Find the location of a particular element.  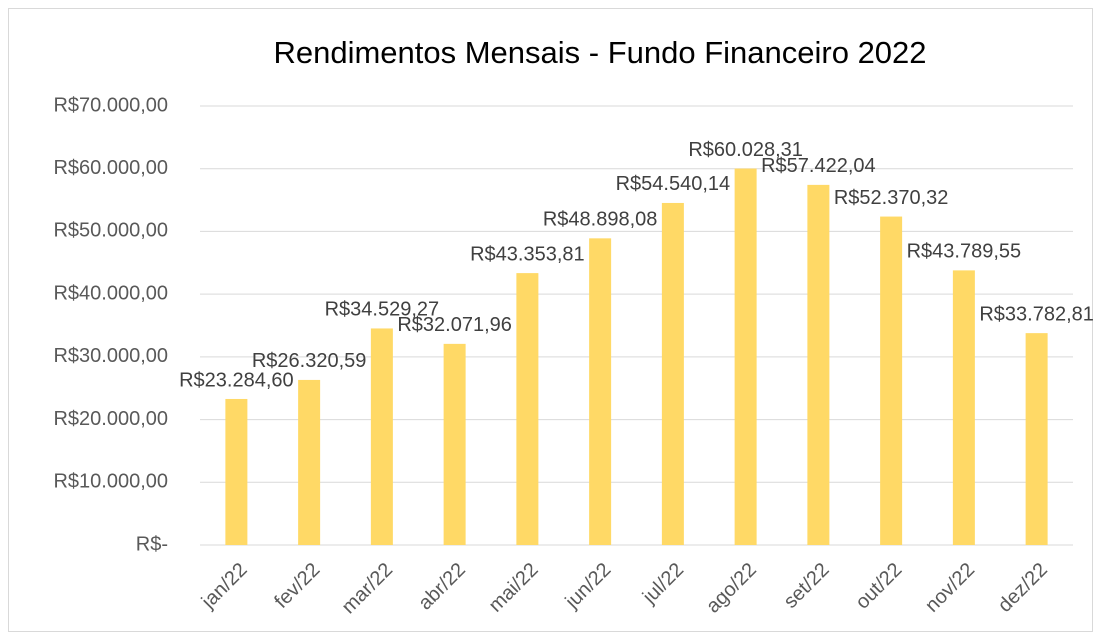

data-label: R$54.540,14 is located at coordinates (673, 184).